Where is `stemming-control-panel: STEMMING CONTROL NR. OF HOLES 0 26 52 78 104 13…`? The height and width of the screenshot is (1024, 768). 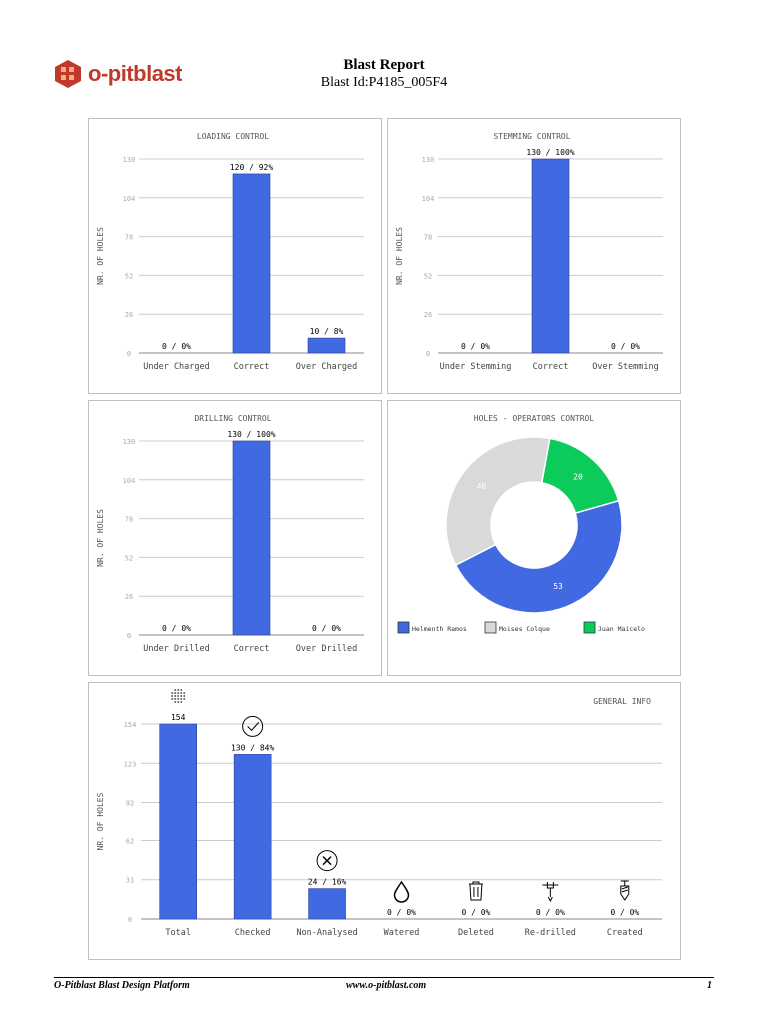 stemming-control-panel: STEMMING CONTROL NR. OF HOLES 0 26 52 78 104 13… is located at coordinates (534, 256).